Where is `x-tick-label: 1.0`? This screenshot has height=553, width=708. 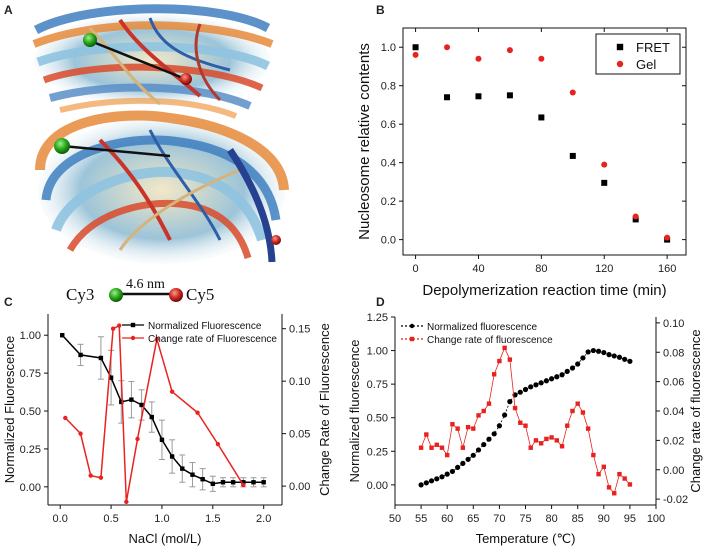
x-tick-label: 1.0 is located at coordinates (161, 519).